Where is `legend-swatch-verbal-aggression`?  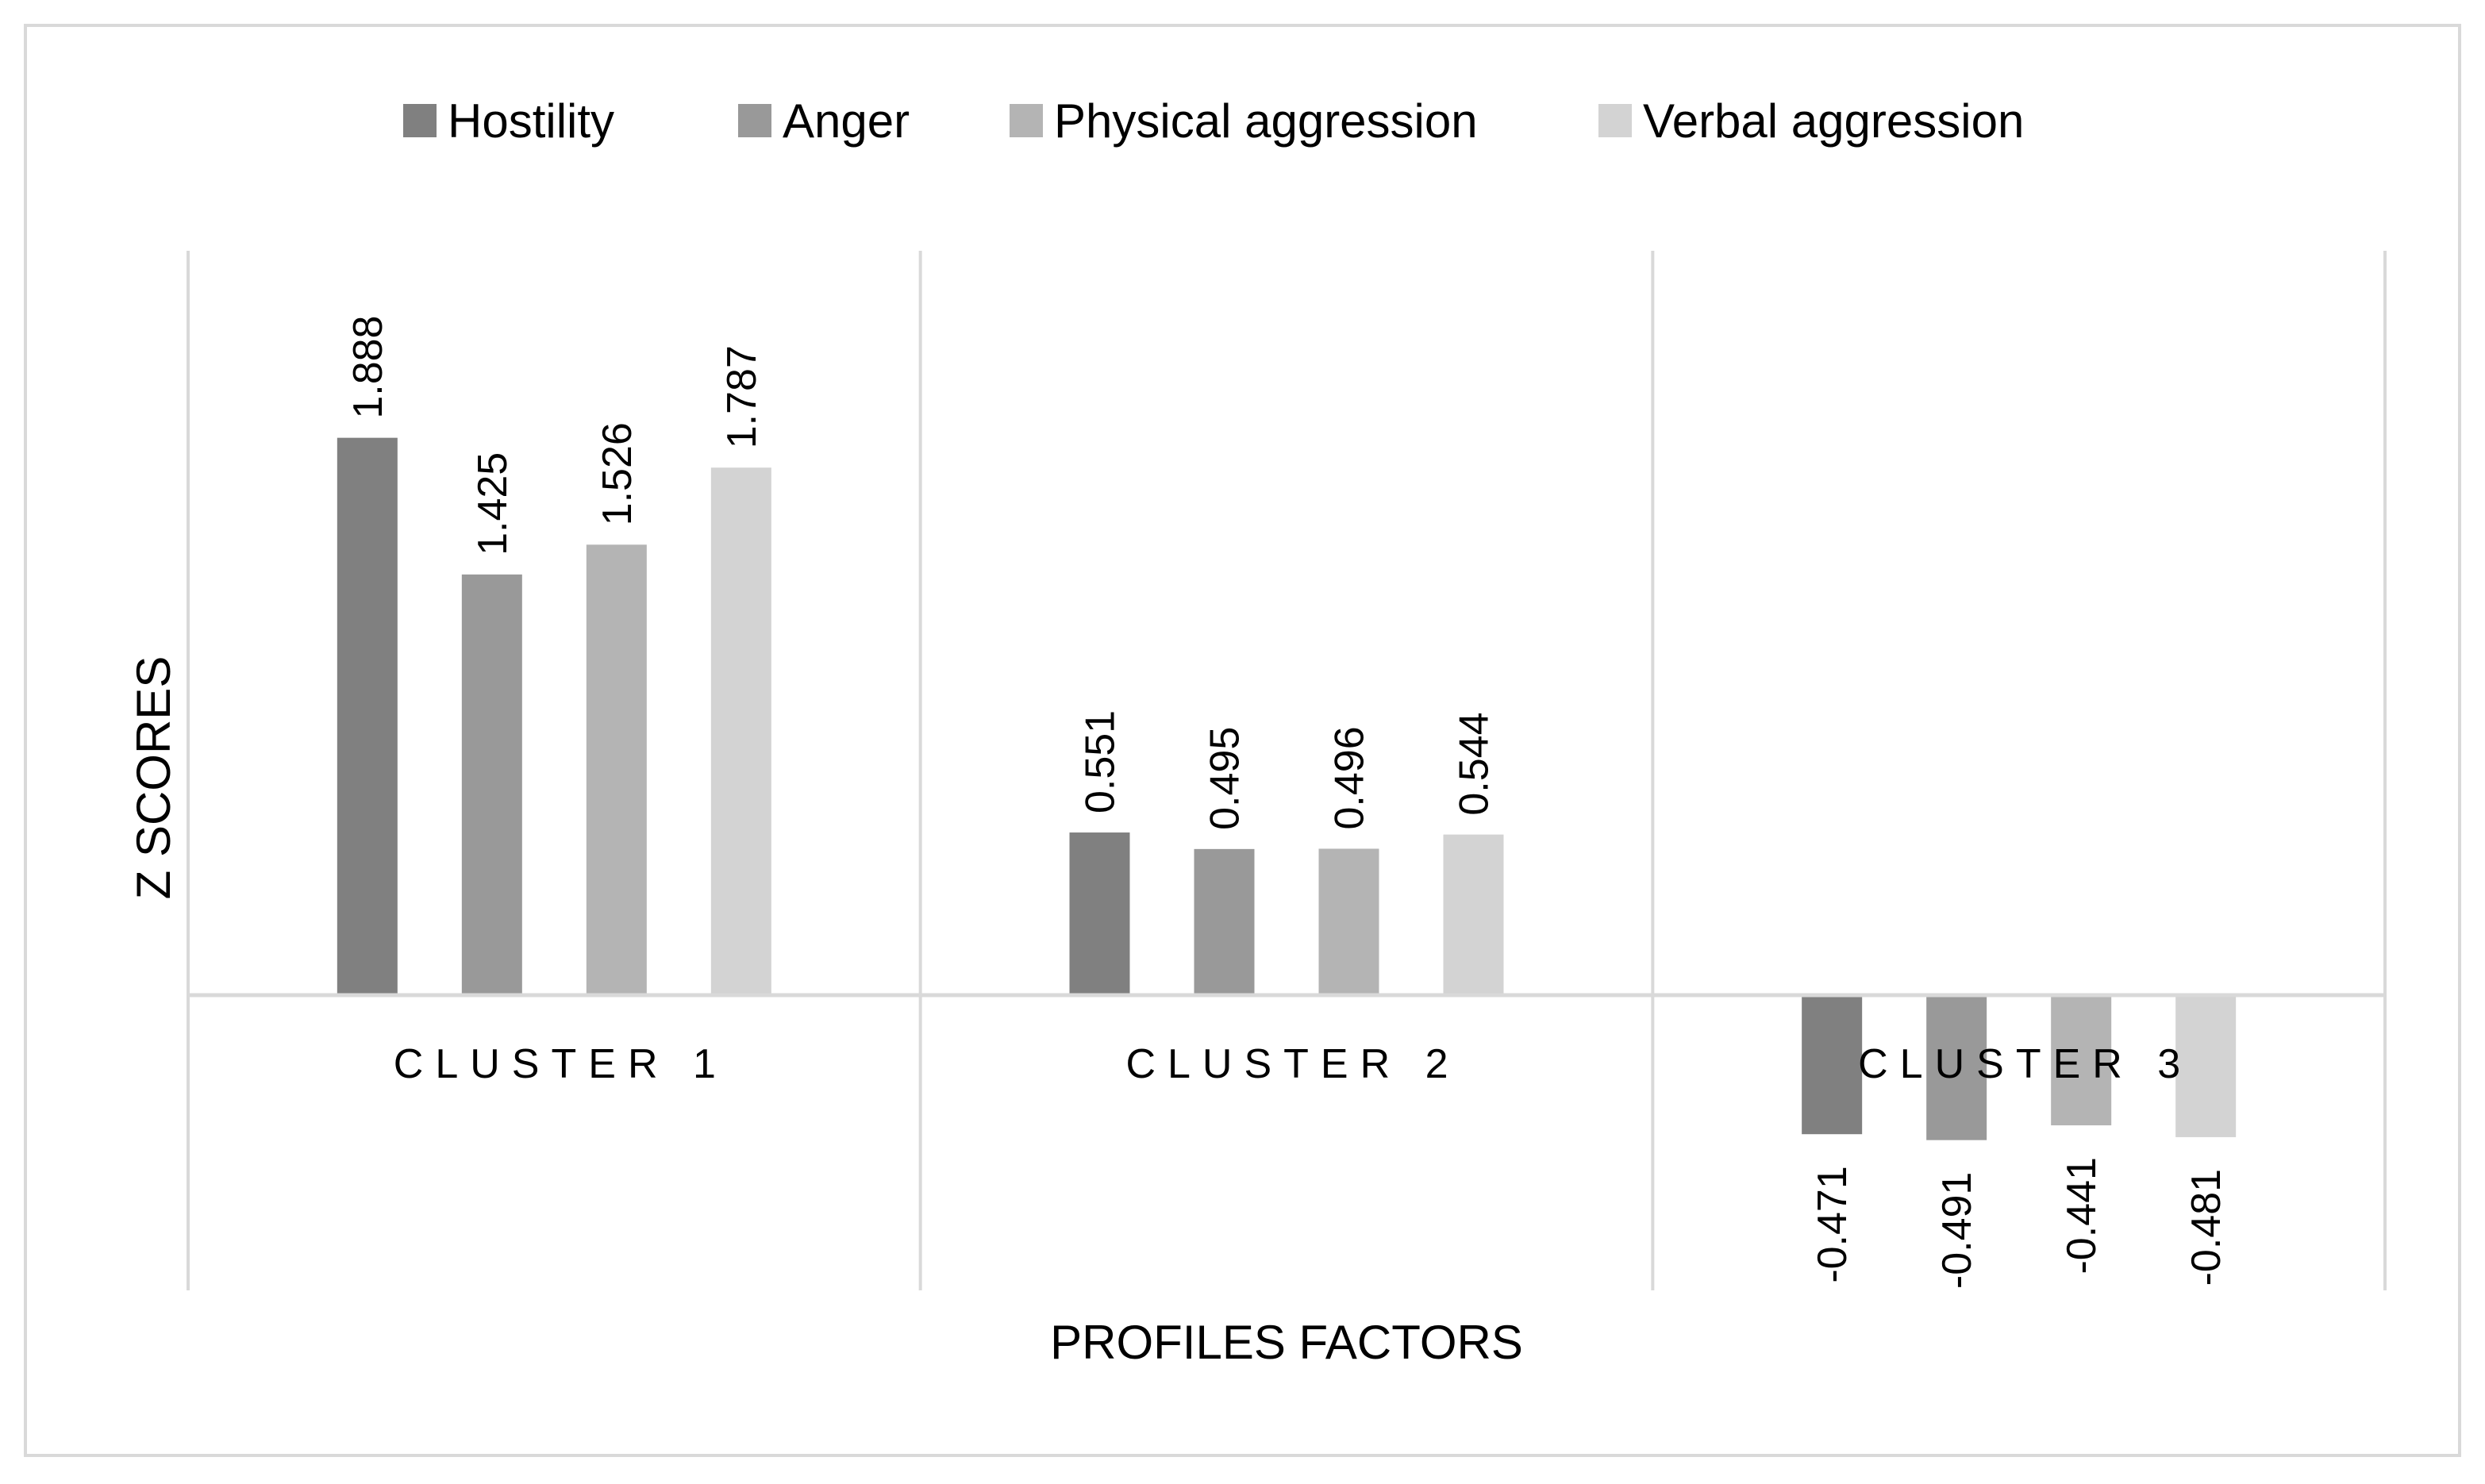
legend-swatch-verbal-aggression is located at coordinates (1615, 120).